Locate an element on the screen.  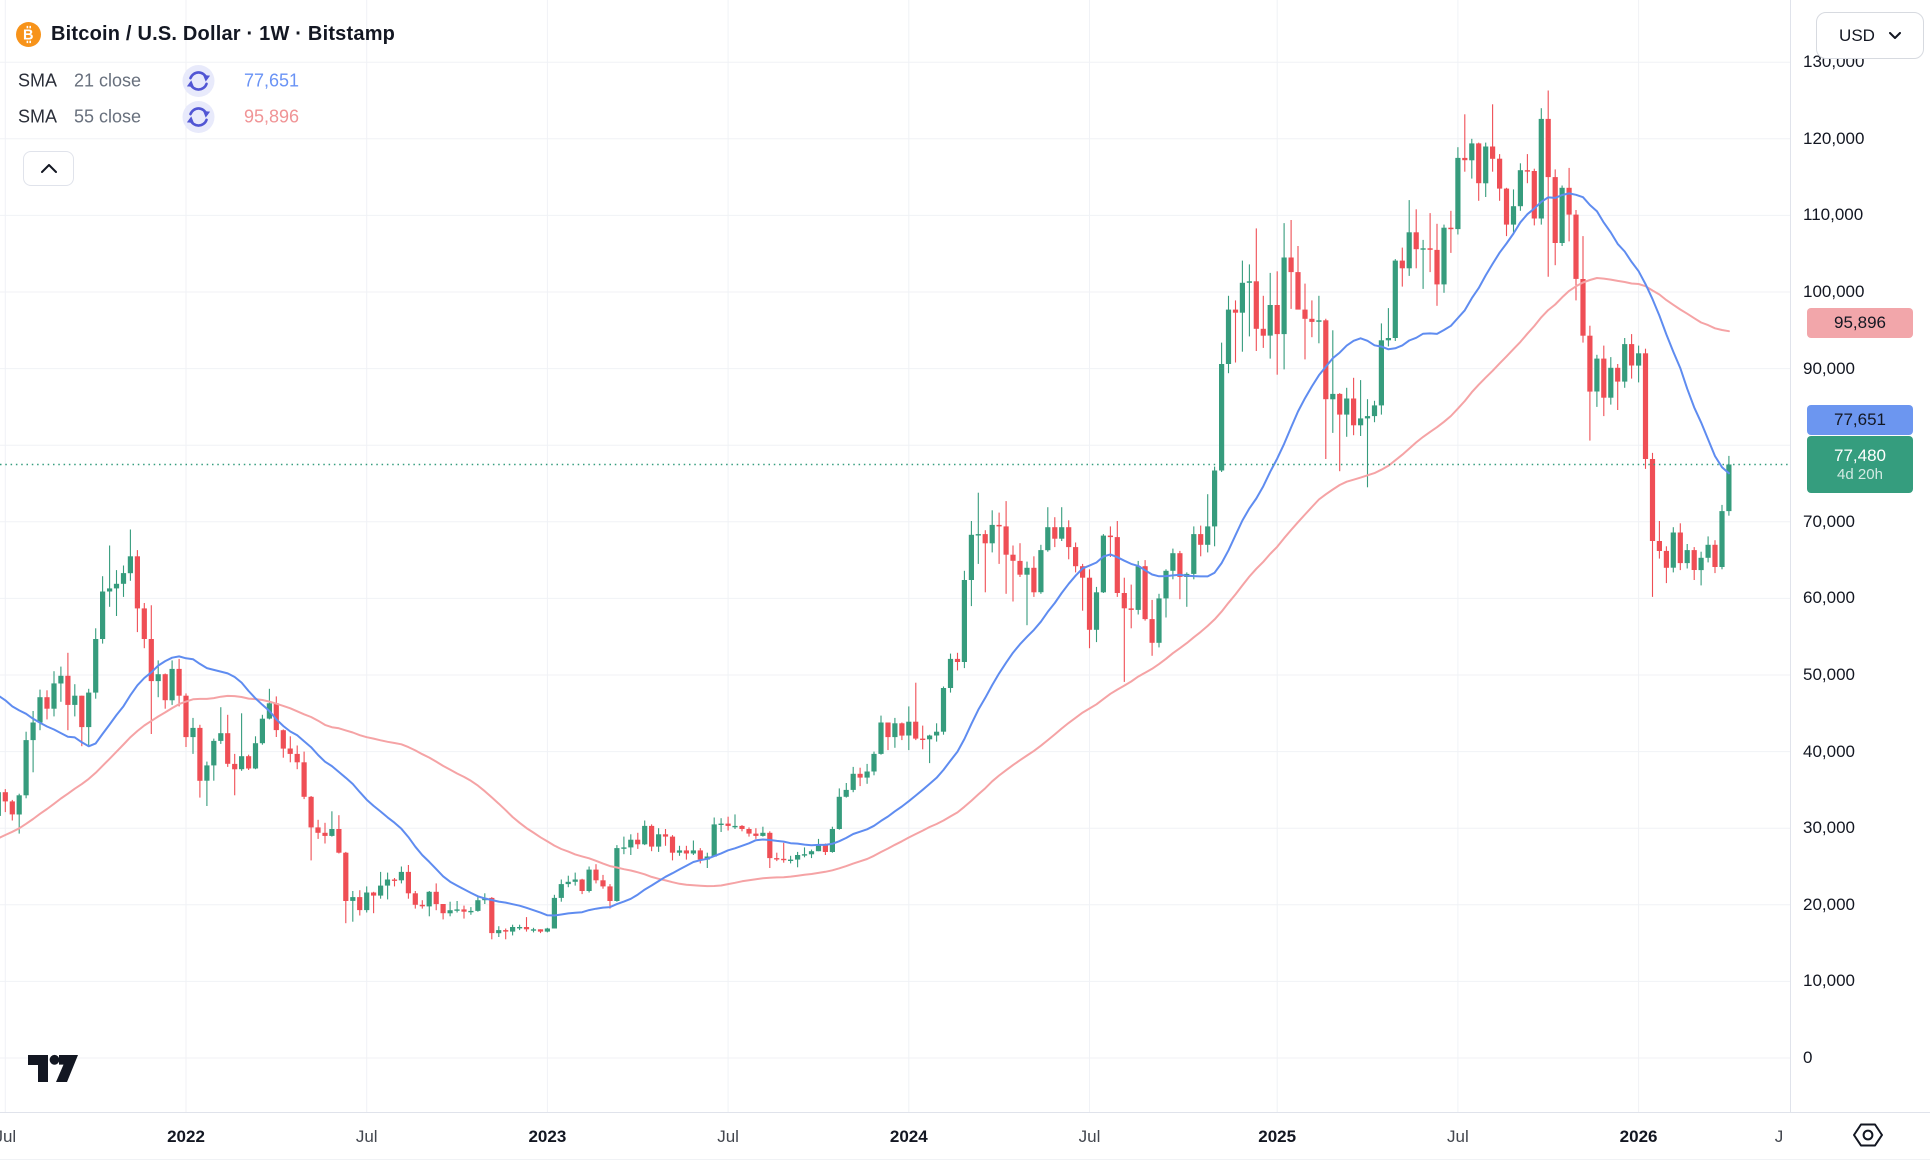
svg-text: B is located at coordinates (28, 35).